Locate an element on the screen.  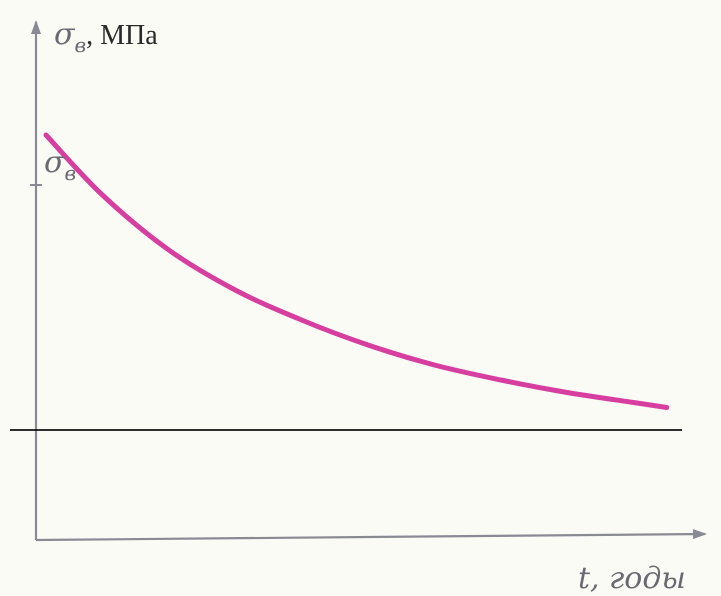
y-axis-label-unit: , МПа is located at coordinates (122, 35).